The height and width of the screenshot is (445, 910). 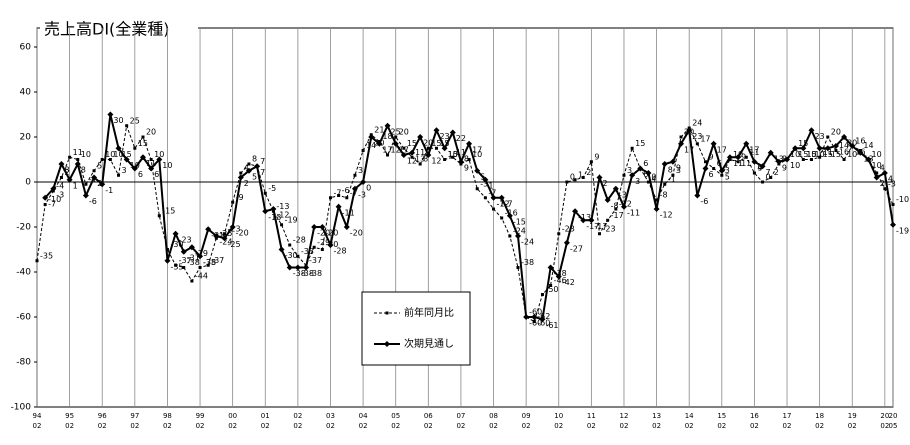 I want to click on value-label: -42, so click(x=568, y=282).